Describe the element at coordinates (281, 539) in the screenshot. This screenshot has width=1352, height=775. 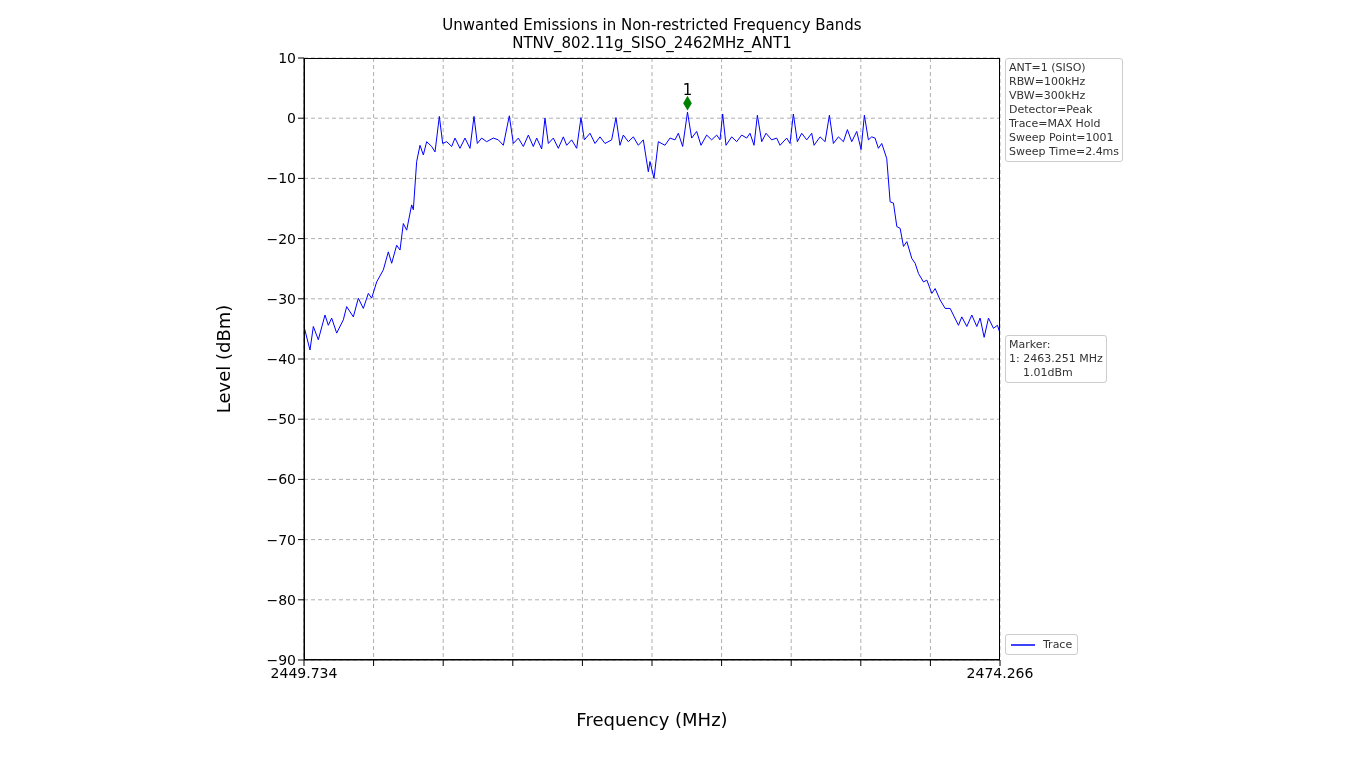
I see `y-tick-label: −70` at that location.